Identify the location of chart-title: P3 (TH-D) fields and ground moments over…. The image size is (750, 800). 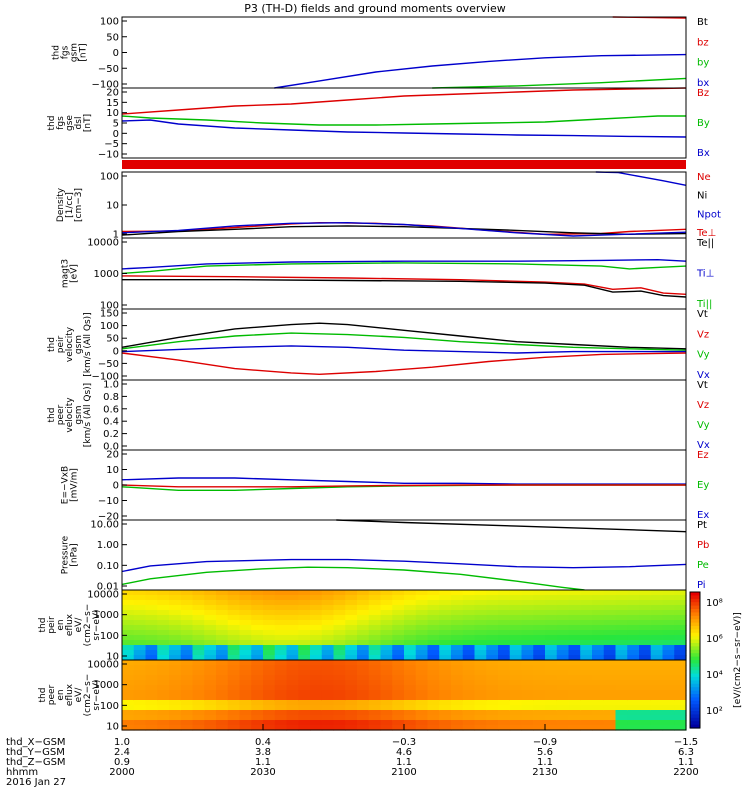
(375, 8).